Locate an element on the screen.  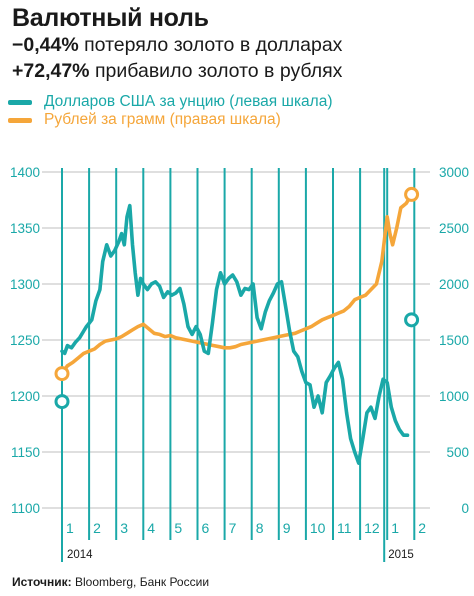
y-left-tick-label: 1100 is located at coordinates (25, 508).